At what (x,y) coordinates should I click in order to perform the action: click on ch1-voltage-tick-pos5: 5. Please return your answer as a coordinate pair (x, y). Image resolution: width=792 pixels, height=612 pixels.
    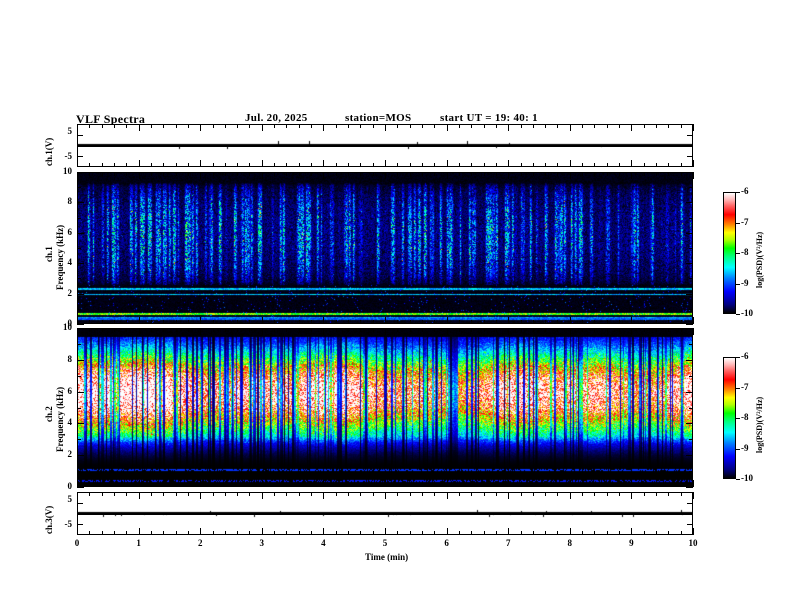
    Looking at the image, I should click on (70, 131).